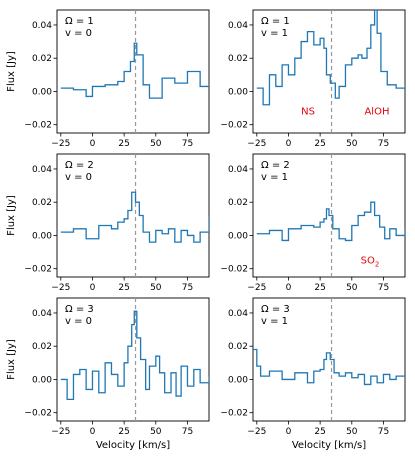 The image size is (415, 467). What do you see at coordinates (376, 112) in the screenshot?
I see `line-annotation: AlOH` at bounding box center [376, 112].